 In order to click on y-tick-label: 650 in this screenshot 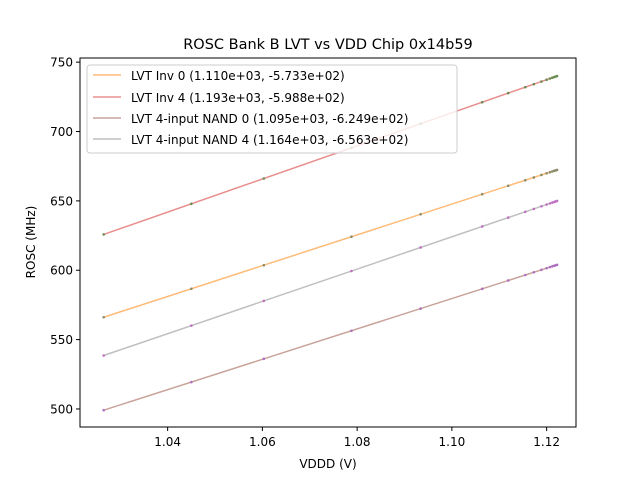, I will do `click(61, 201)`.